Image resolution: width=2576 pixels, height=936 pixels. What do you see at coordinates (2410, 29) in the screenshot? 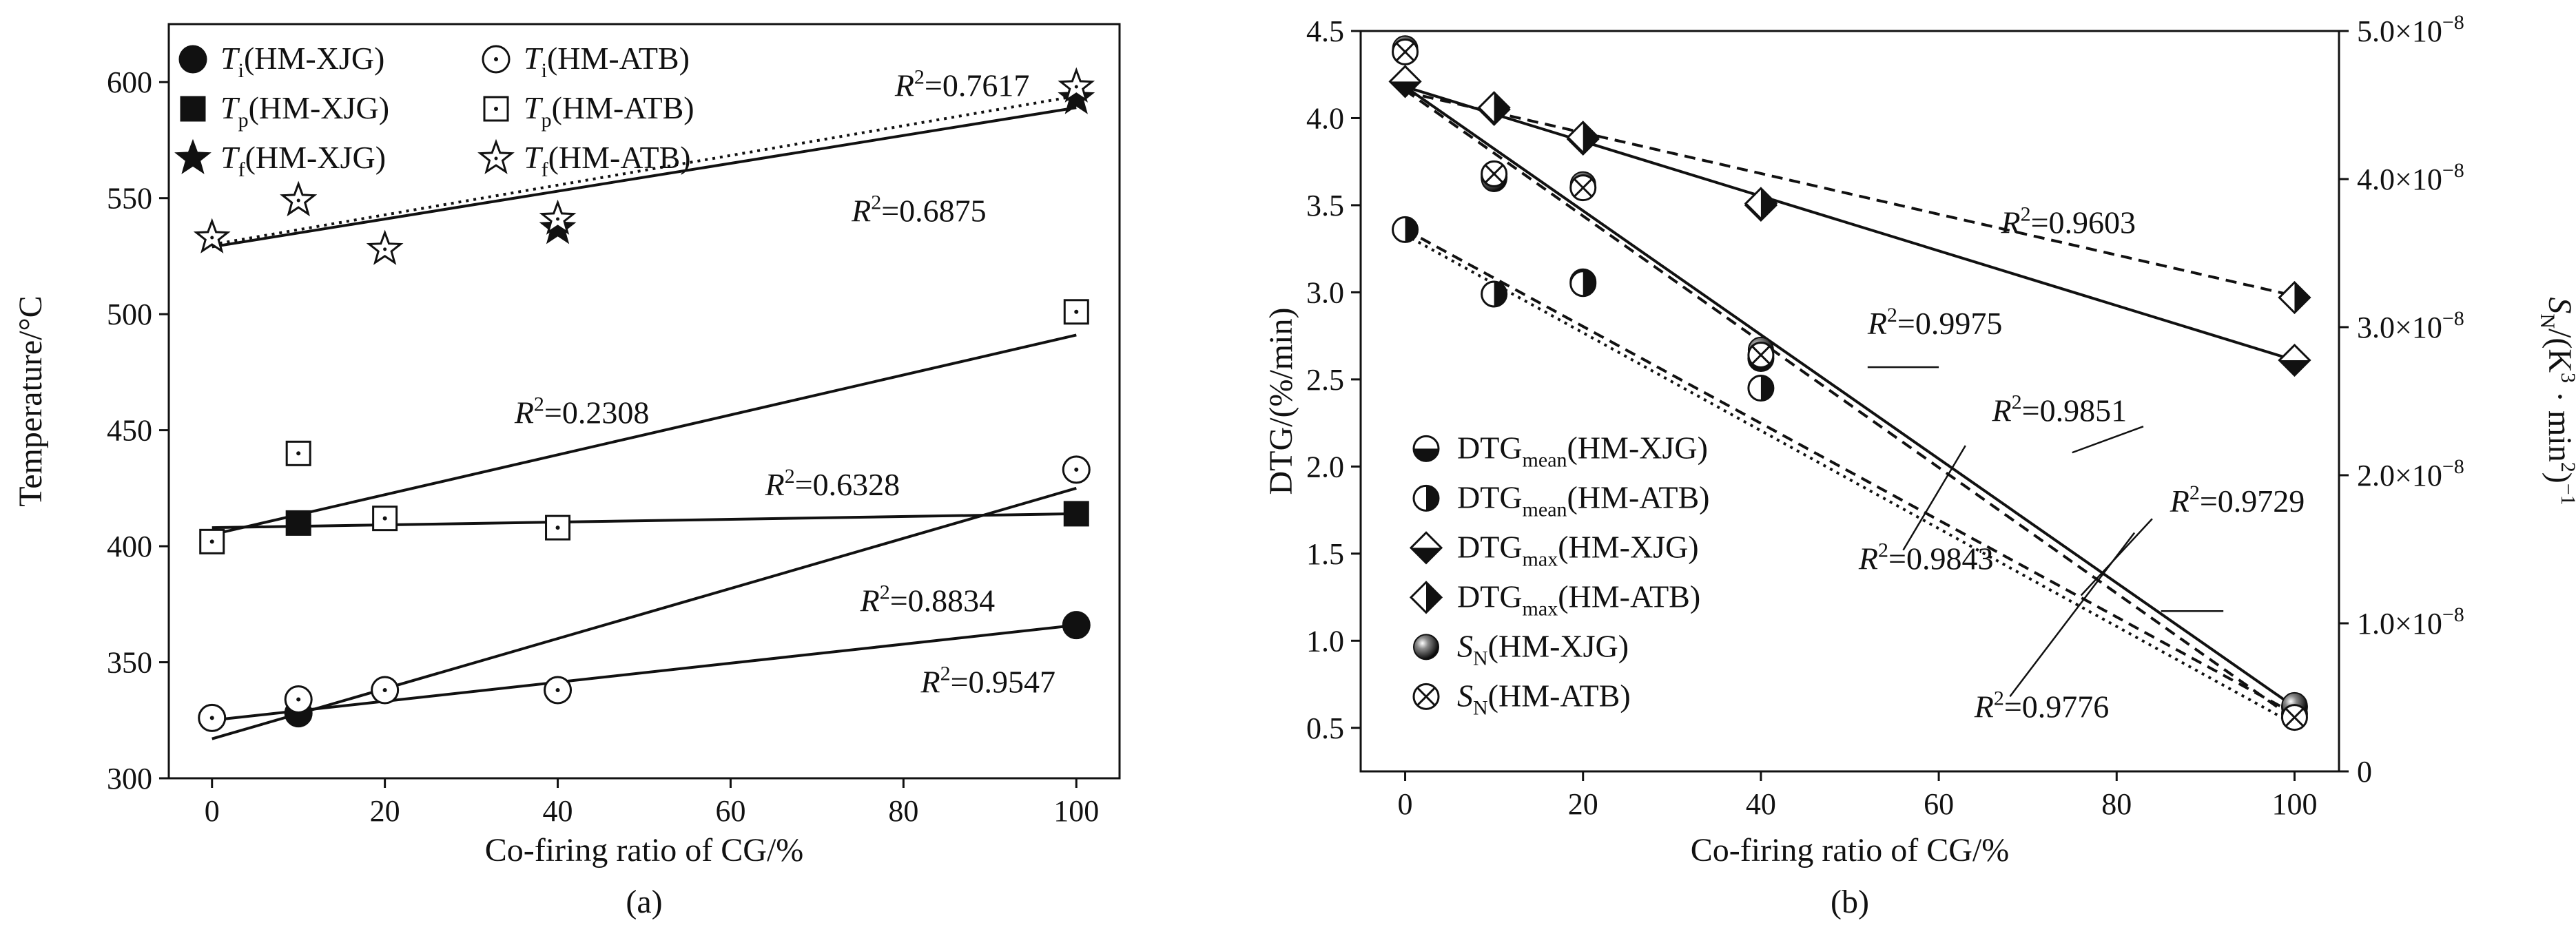
I see `y2-tick-label-b: 5.0×10⁻⁸` at bounding box center [2410, 29].